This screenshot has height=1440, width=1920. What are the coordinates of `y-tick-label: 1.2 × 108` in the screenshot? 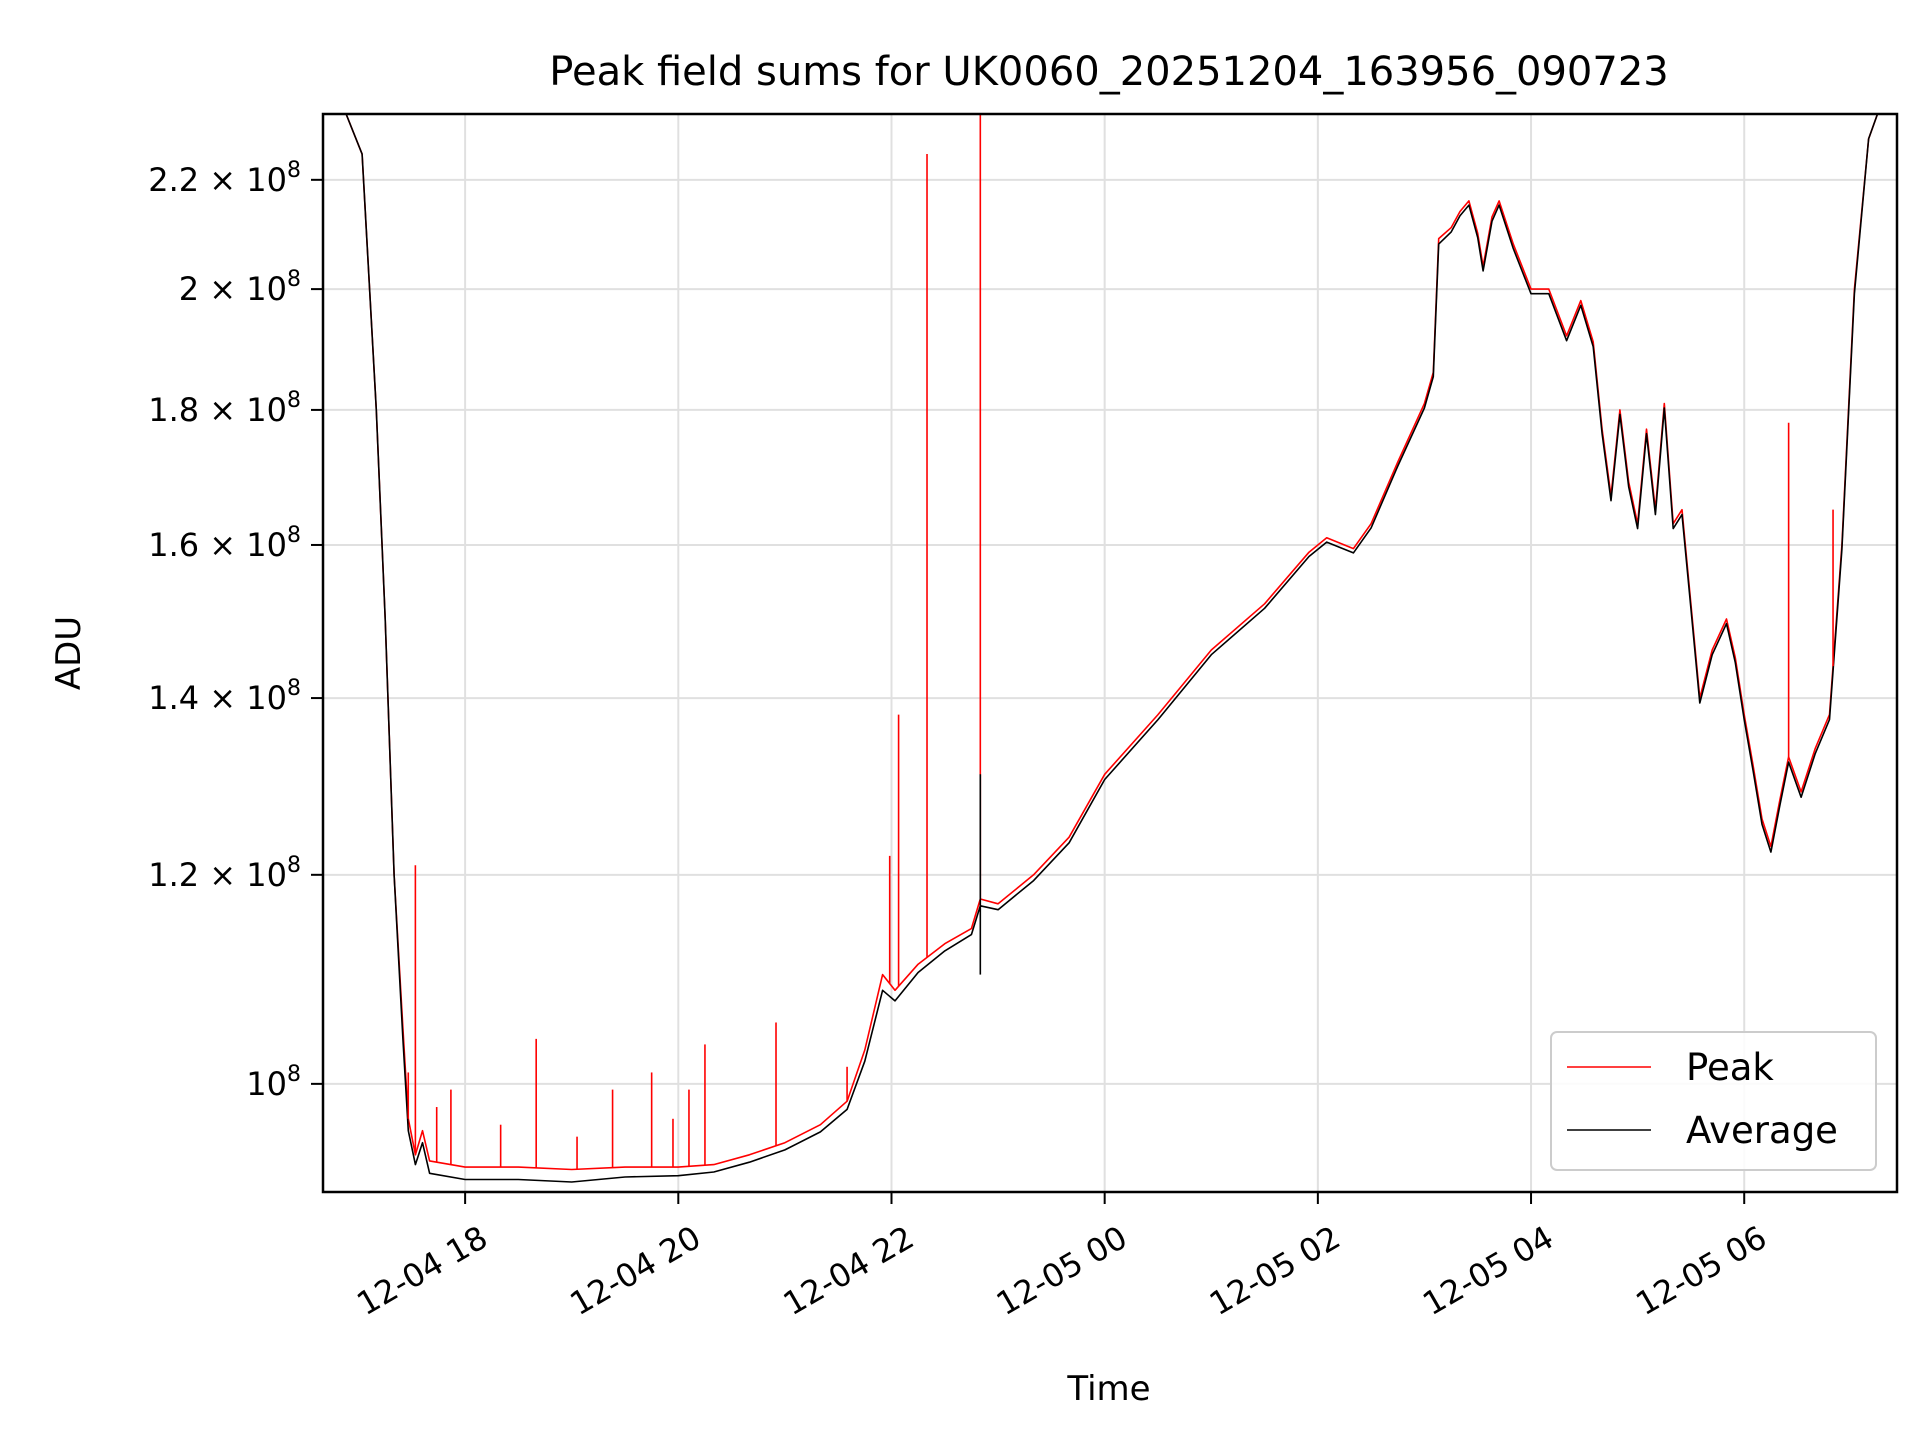 It's located at (224, 873).